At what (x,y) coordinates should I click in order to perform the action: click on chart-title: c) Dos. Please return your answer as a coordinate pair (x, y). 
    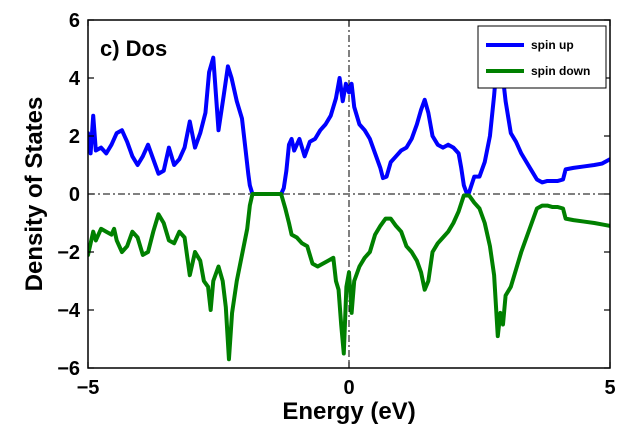
    Looking at the image, I should click on (133, 48).